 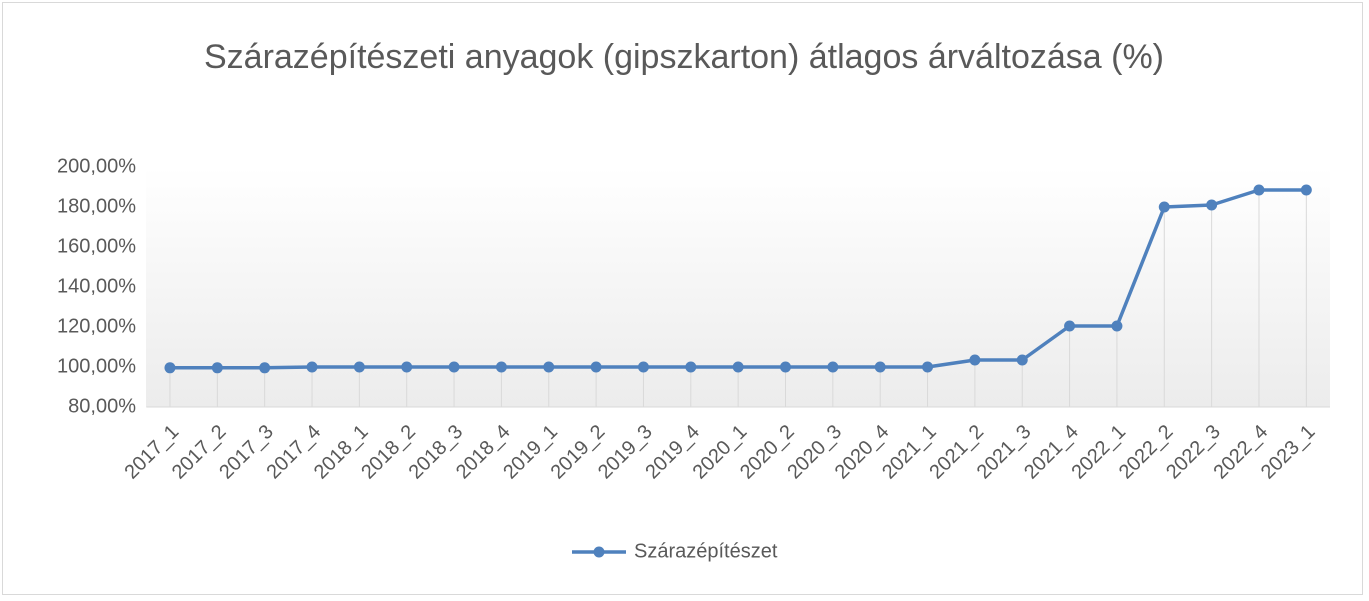 I want to click on legend-marker, so click(x=599, y=552).